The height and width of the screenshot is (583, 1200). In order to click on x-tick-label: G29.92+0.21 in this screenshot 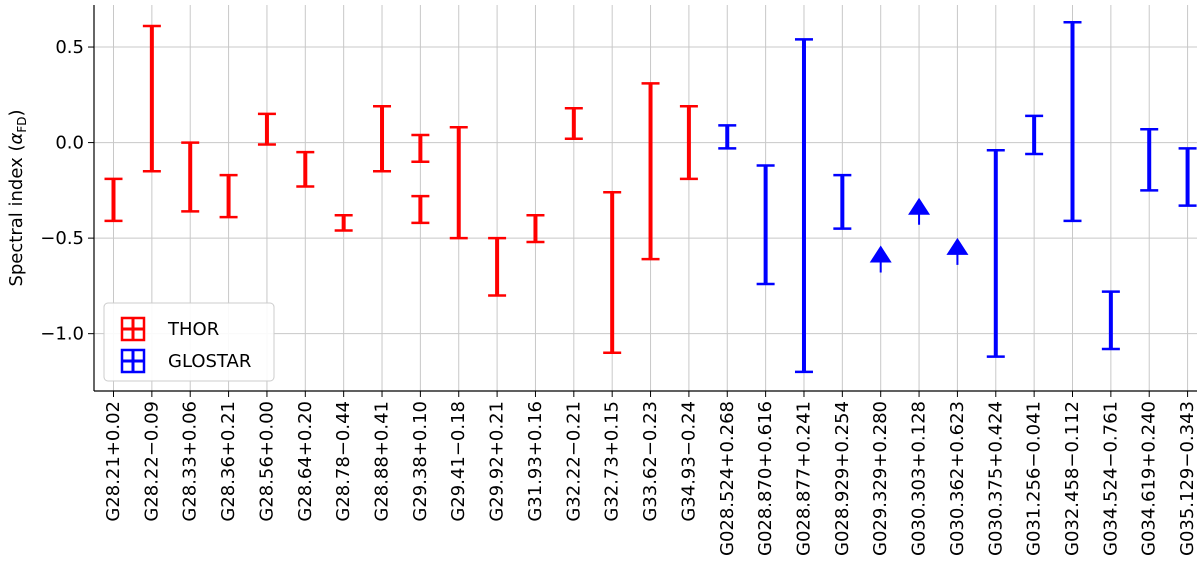, I will do `click(497, 461)`.